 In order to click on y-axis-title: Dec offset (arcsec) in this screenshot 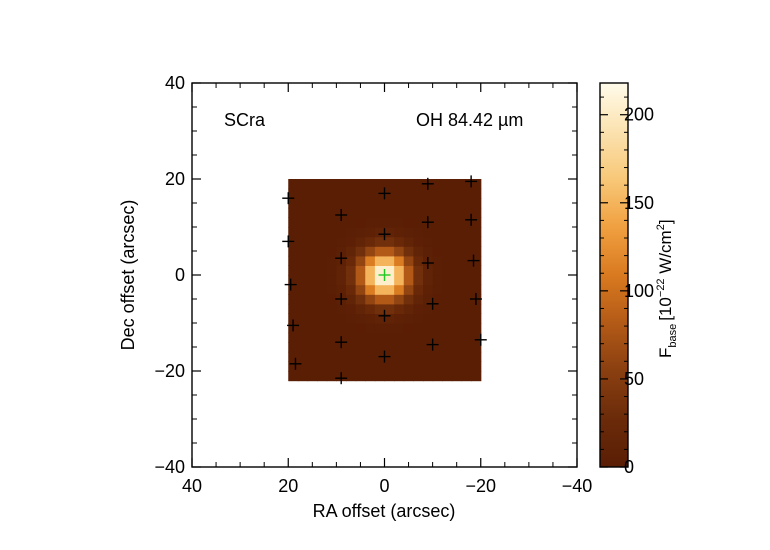, I will do `click(128, 275)`.